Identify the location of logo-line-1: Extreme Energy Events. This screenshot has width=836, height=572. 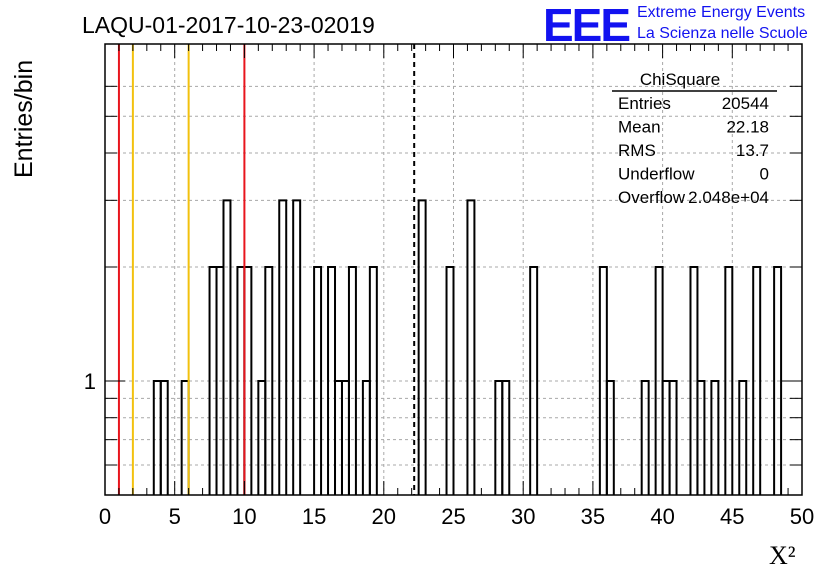
(721, 12).